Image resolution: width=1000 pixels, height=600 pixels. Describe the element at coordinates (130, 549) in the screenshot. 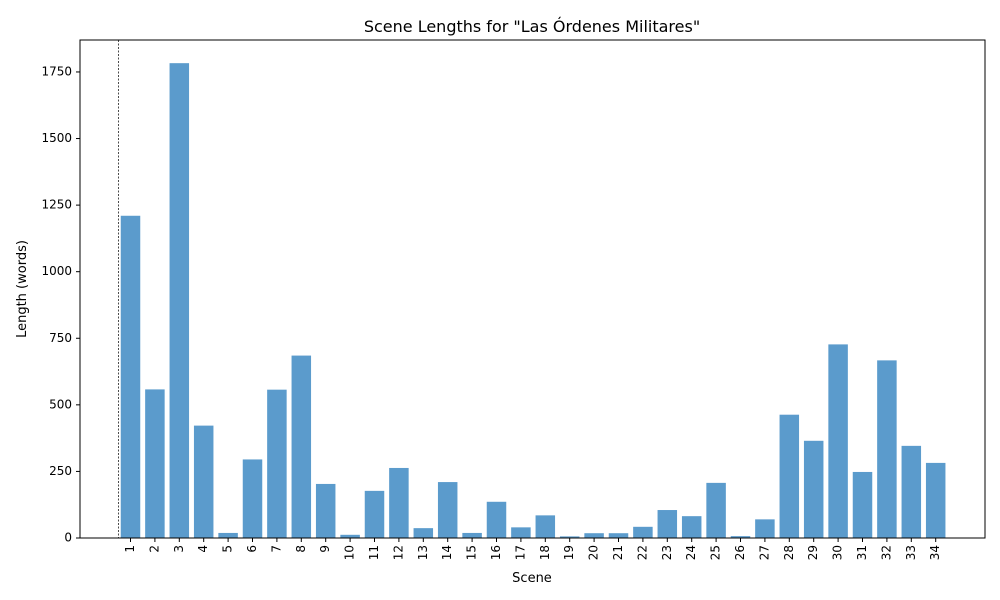

I see `x-tick-label: 1` at that location.